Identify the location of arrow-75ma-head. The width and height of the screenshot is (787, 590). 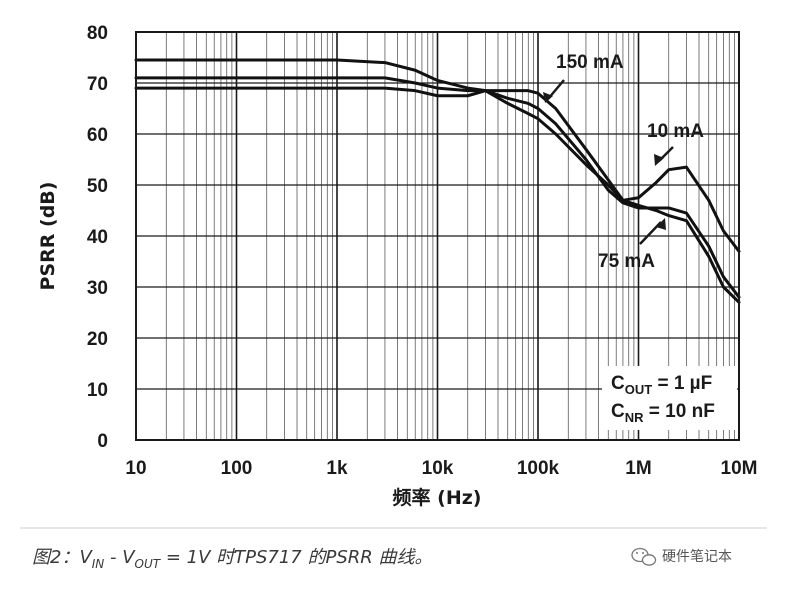
(661, 224).